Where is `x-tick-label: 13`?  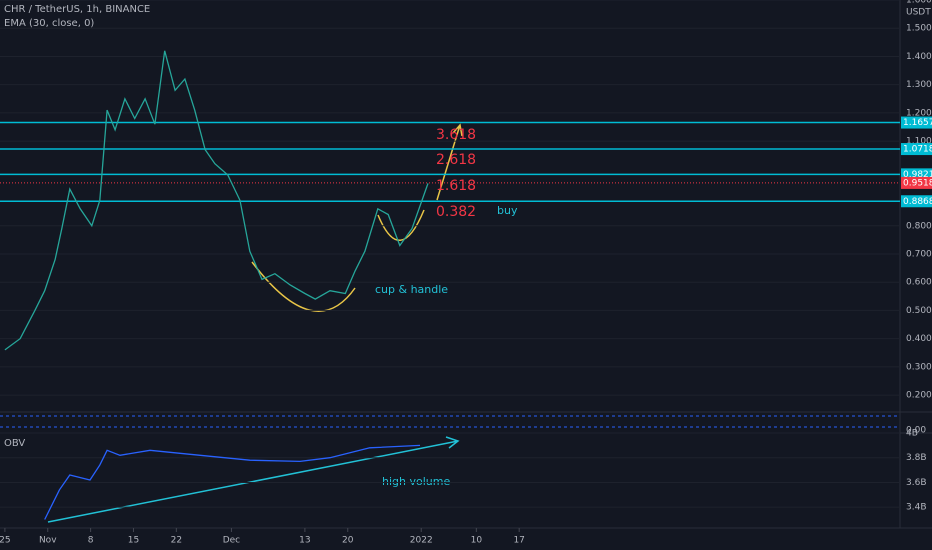
x-tick-label: 13 is located at coordinates (304, 541).